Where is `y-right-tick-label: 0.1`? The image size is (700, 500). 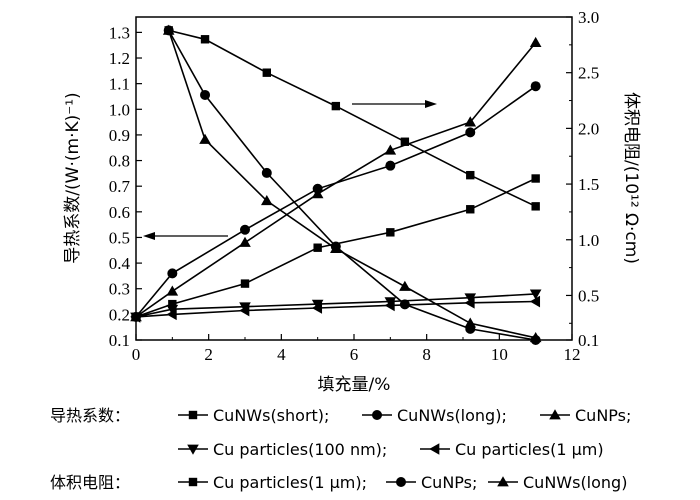
y-right-tick-label: 0.1 is located at coordinates (588, 340).